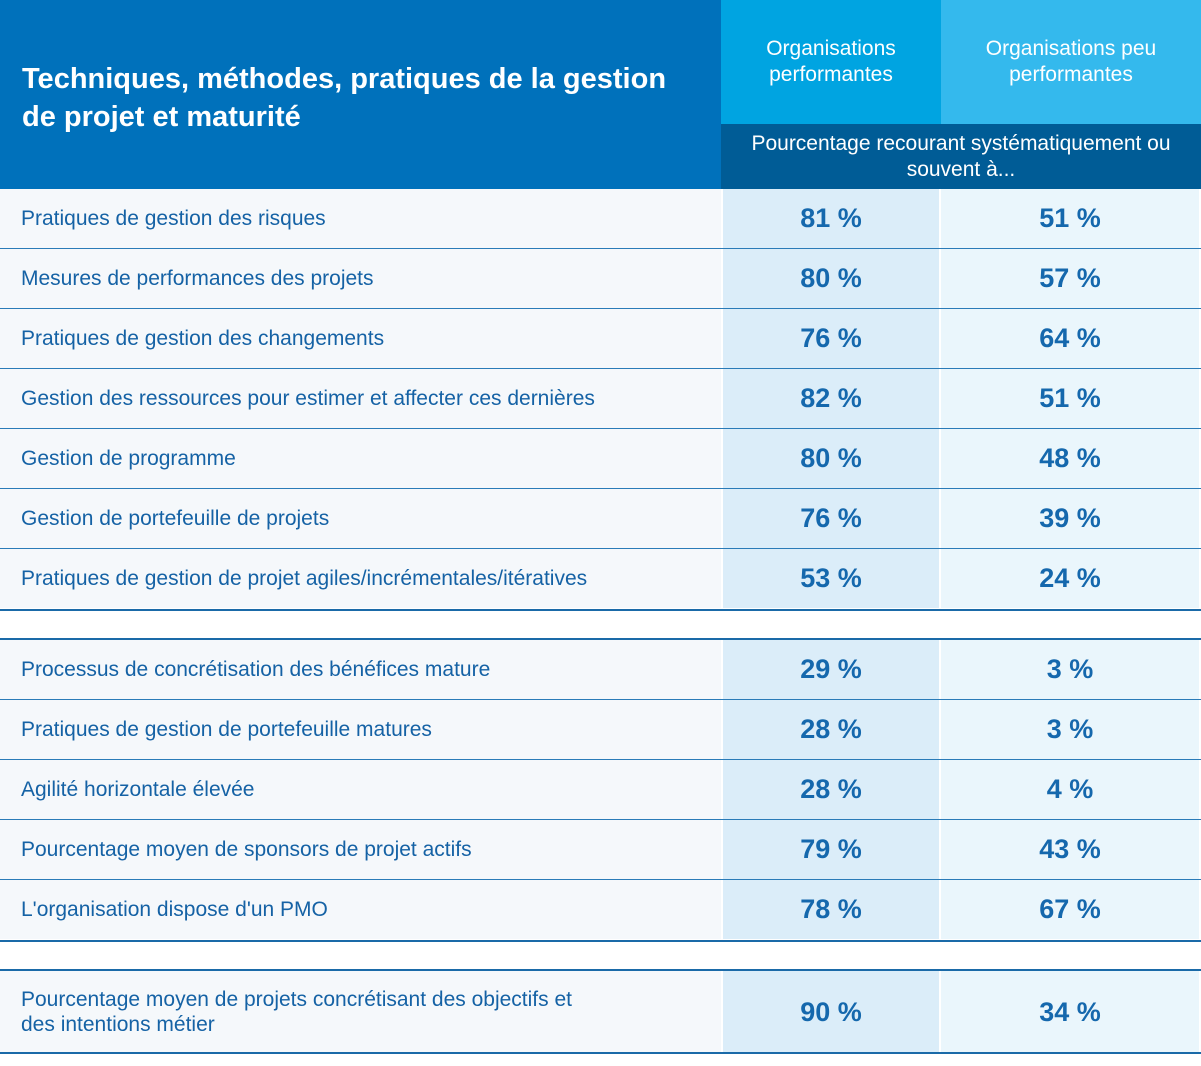 Image resolution: width=1201 pixels, height=1066 pixels. Describe the element at coordinates (1070, 1012) in the screenshot. I see `value-cell: 34 %` at that location.